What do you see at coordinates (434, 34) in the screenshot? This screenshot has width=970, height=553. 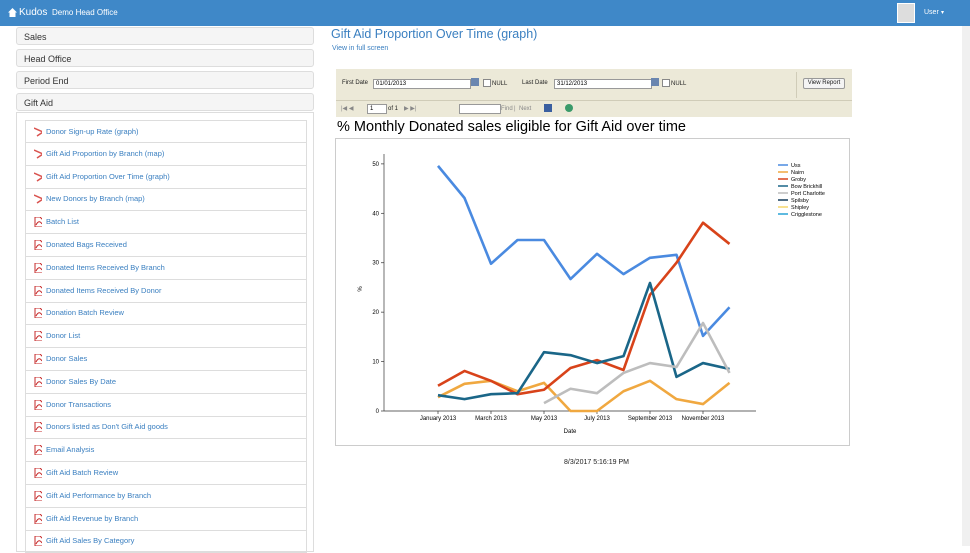 I see `report-title: Gift Aid Proportion Over Time (graph)` at bounding box center [434, 34].